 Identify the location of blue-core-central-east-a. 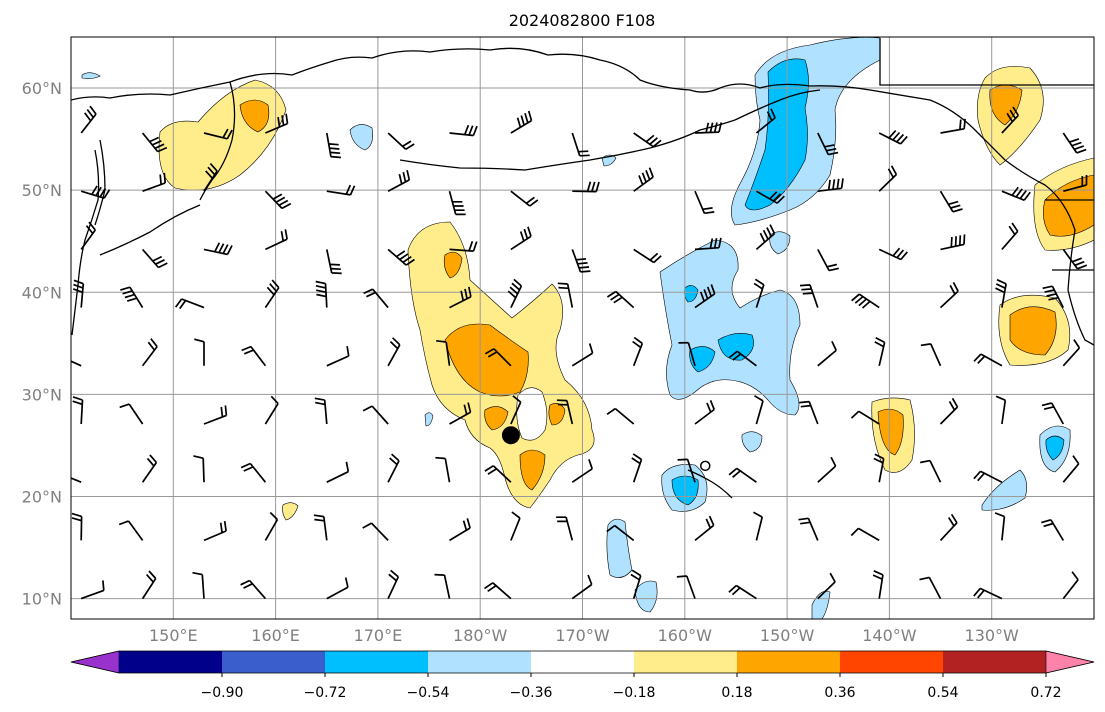
(702, 359).